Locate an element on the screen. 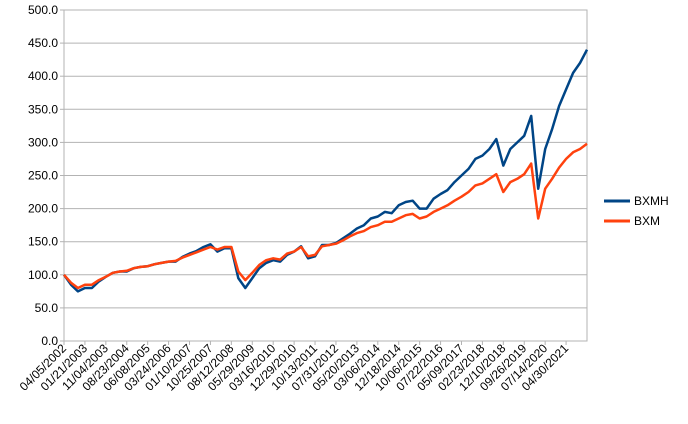 Image resolution: width=688 pixels, height=424 pixels. y-tick-label: 100.0 is located at coordinates (43, 275).